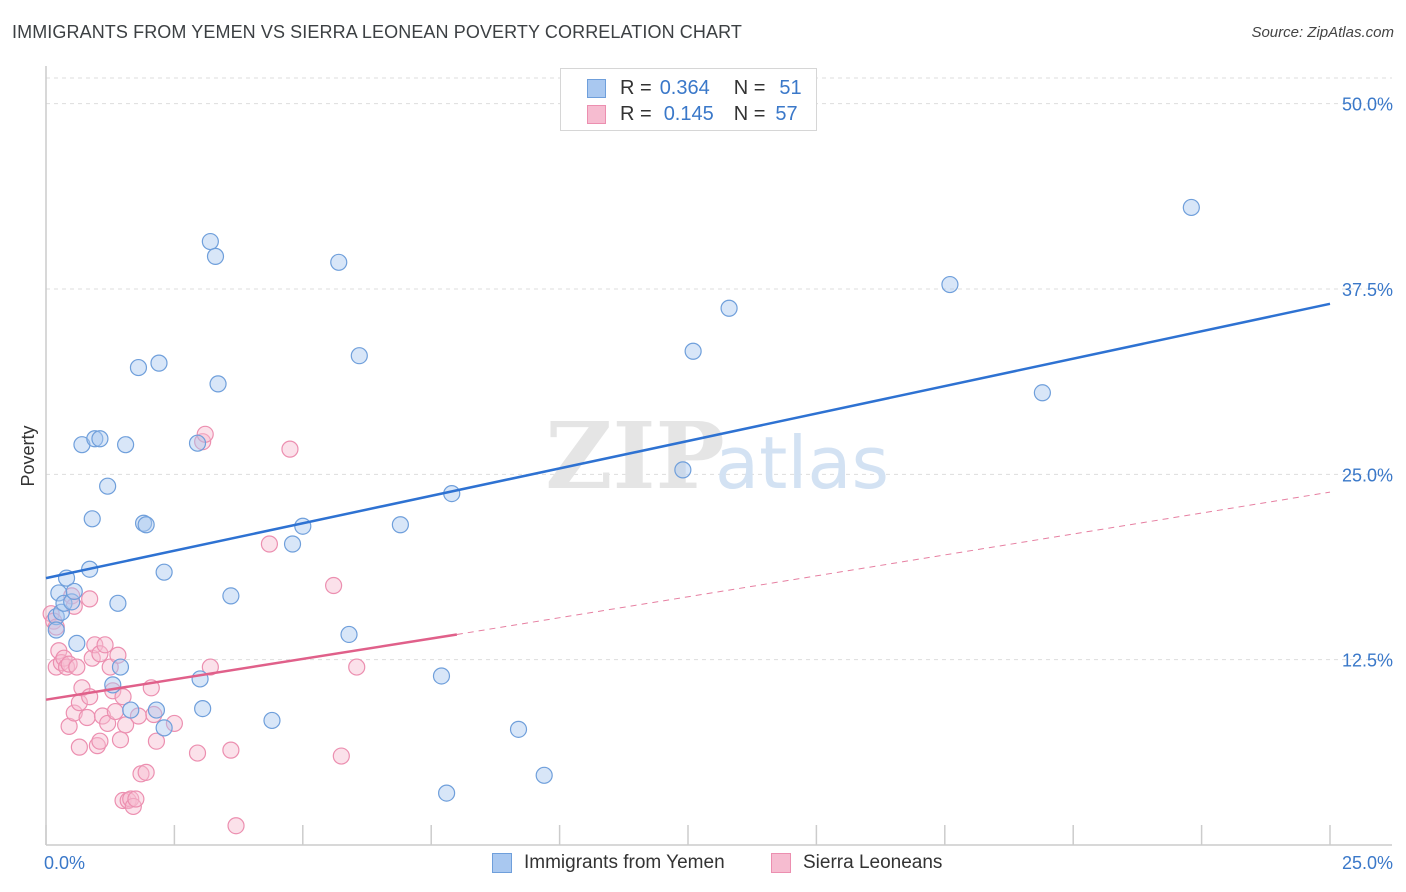 This screenshot has height=892, width=1406. Describe the element at coordinates (502, 863) in the screenshot. I see `bottom-legend-swatch-yemen` at that location.